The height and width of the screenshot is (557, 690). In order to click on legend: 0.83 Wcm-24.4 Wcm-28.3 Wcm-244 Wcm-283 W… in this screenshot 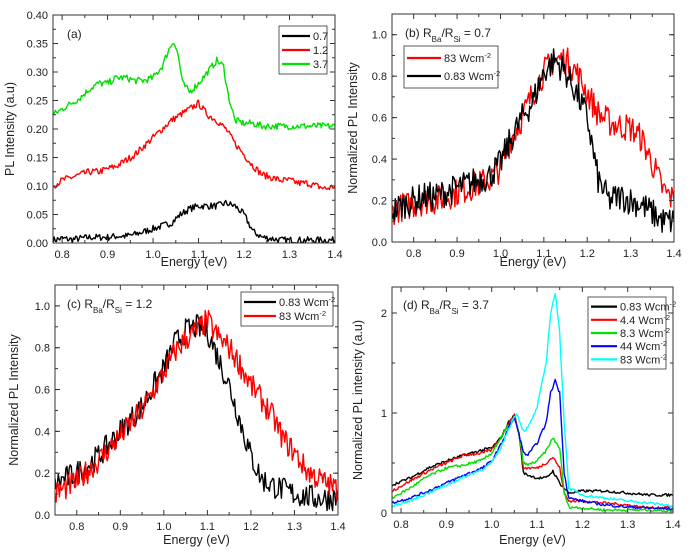, I will do `click(631, 333)`.